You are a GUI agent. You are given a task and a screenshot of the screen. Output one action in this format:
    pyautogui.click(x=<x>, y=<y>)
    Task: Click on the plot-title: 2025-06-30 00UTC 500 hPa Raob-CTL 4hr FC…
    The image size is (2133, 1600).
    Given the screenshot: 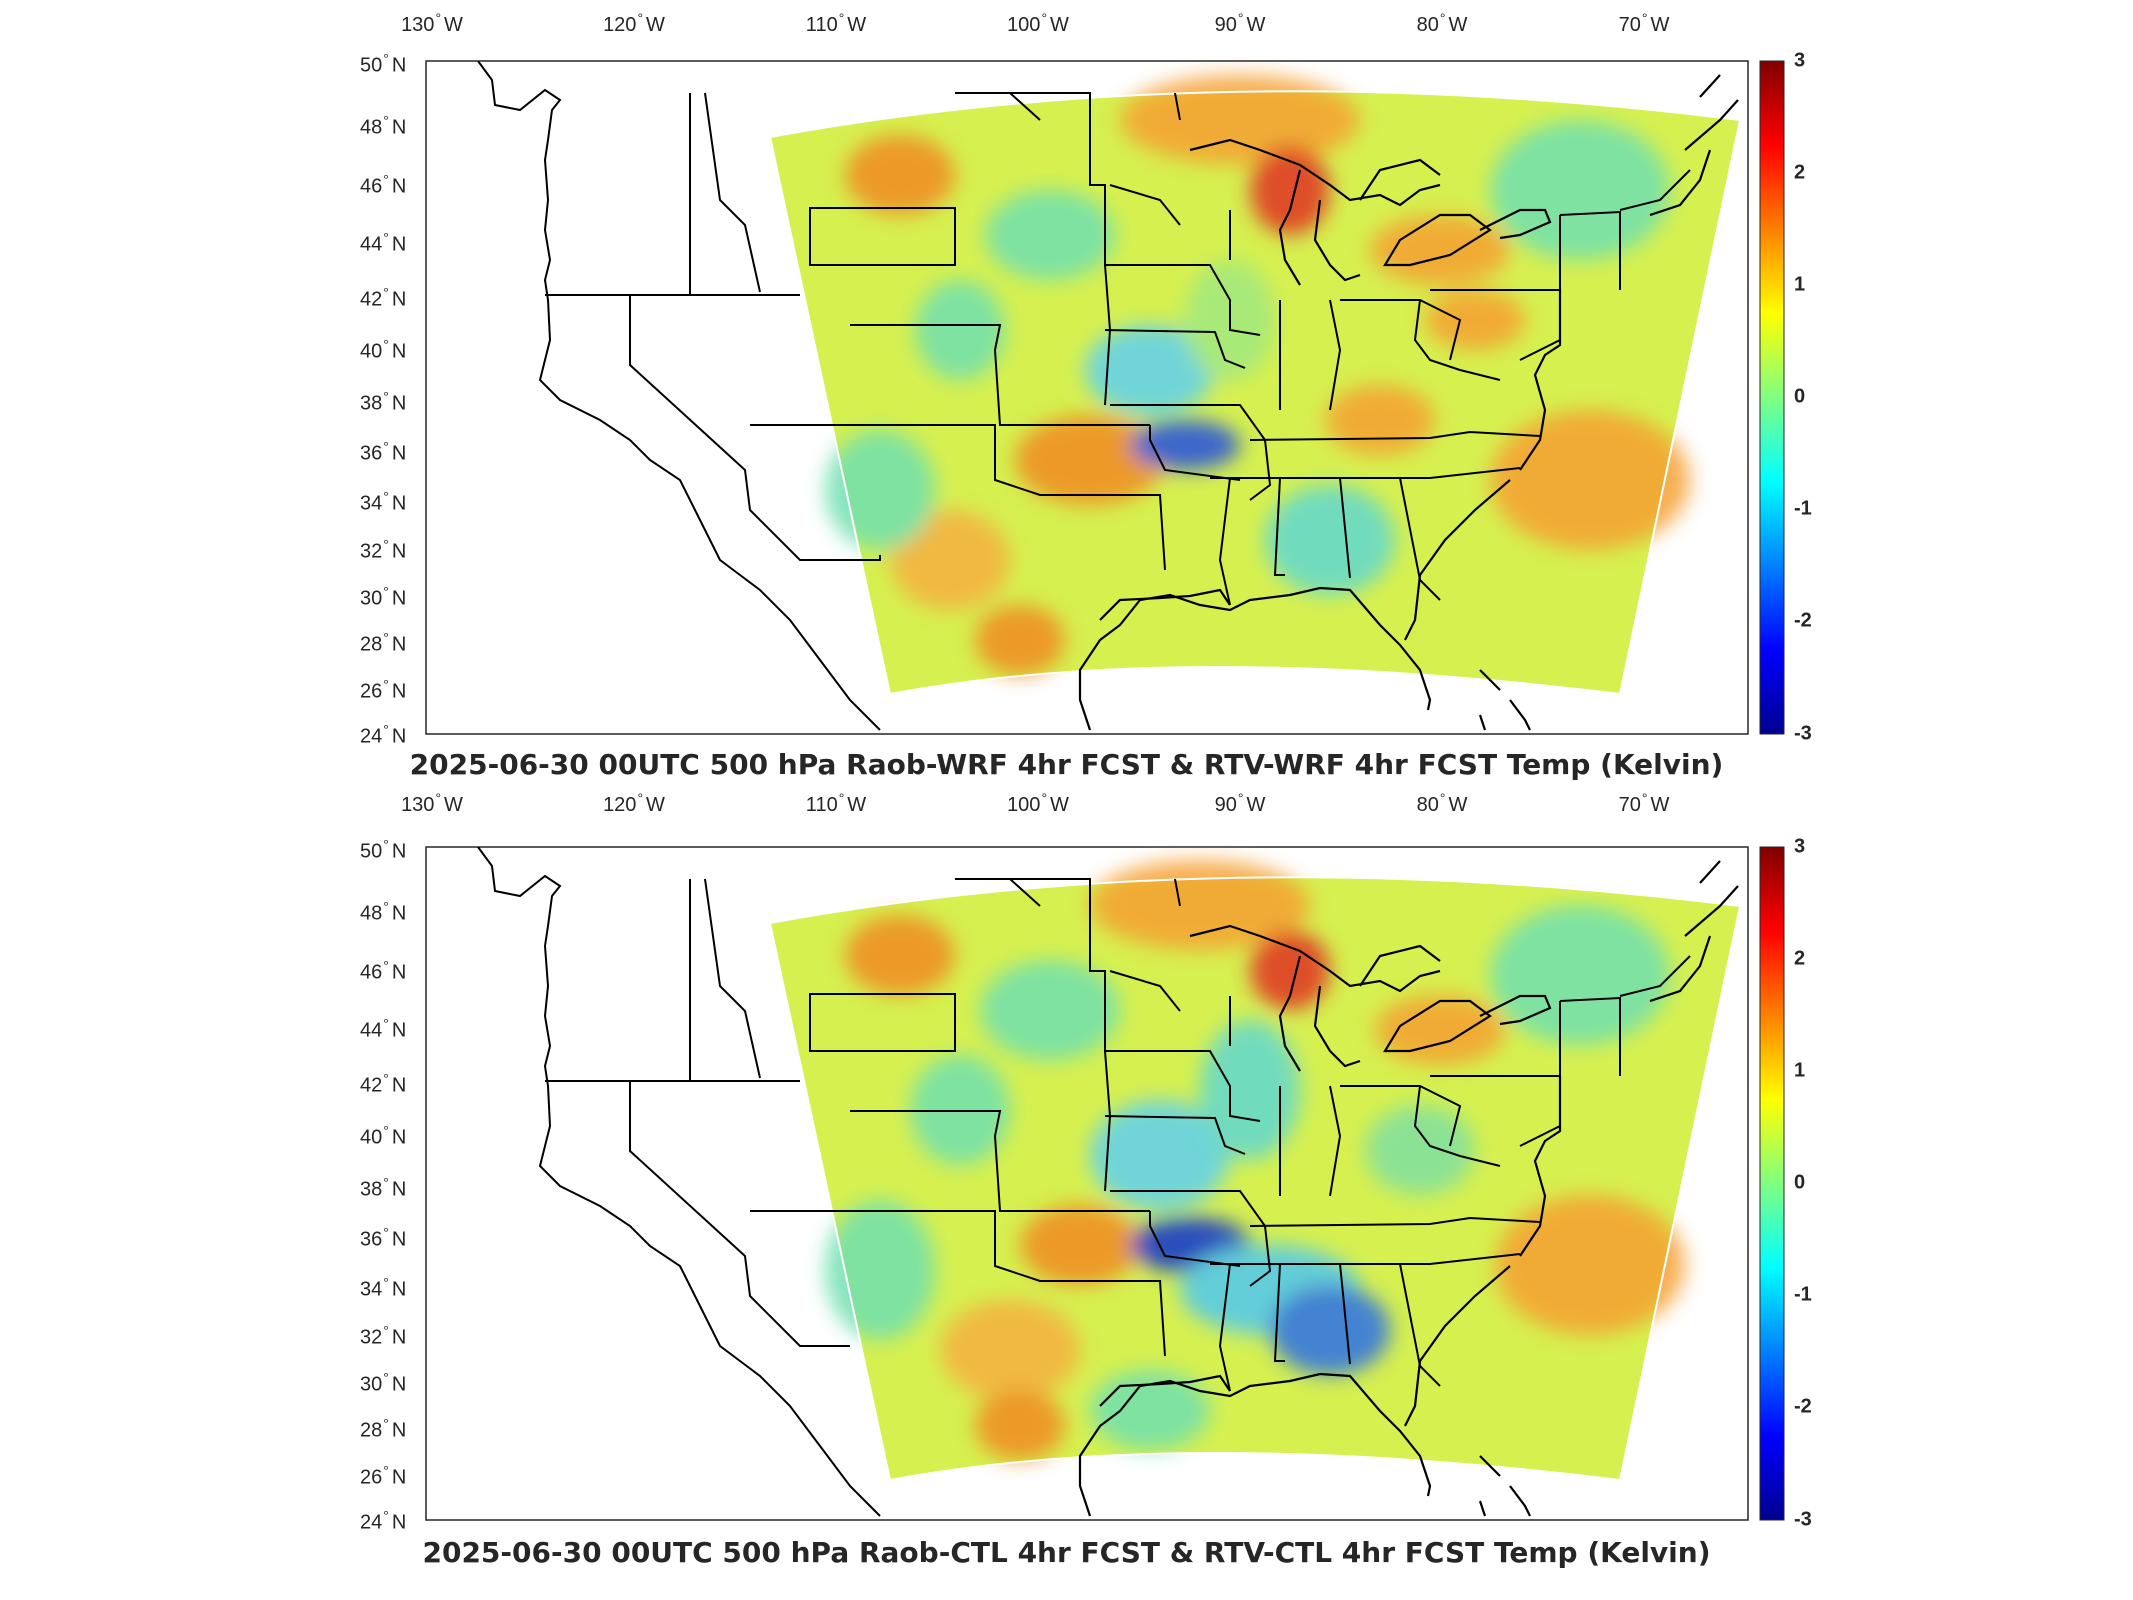 What is the action you would take?
    pyautogui.click(x=1066, y=1552)
    